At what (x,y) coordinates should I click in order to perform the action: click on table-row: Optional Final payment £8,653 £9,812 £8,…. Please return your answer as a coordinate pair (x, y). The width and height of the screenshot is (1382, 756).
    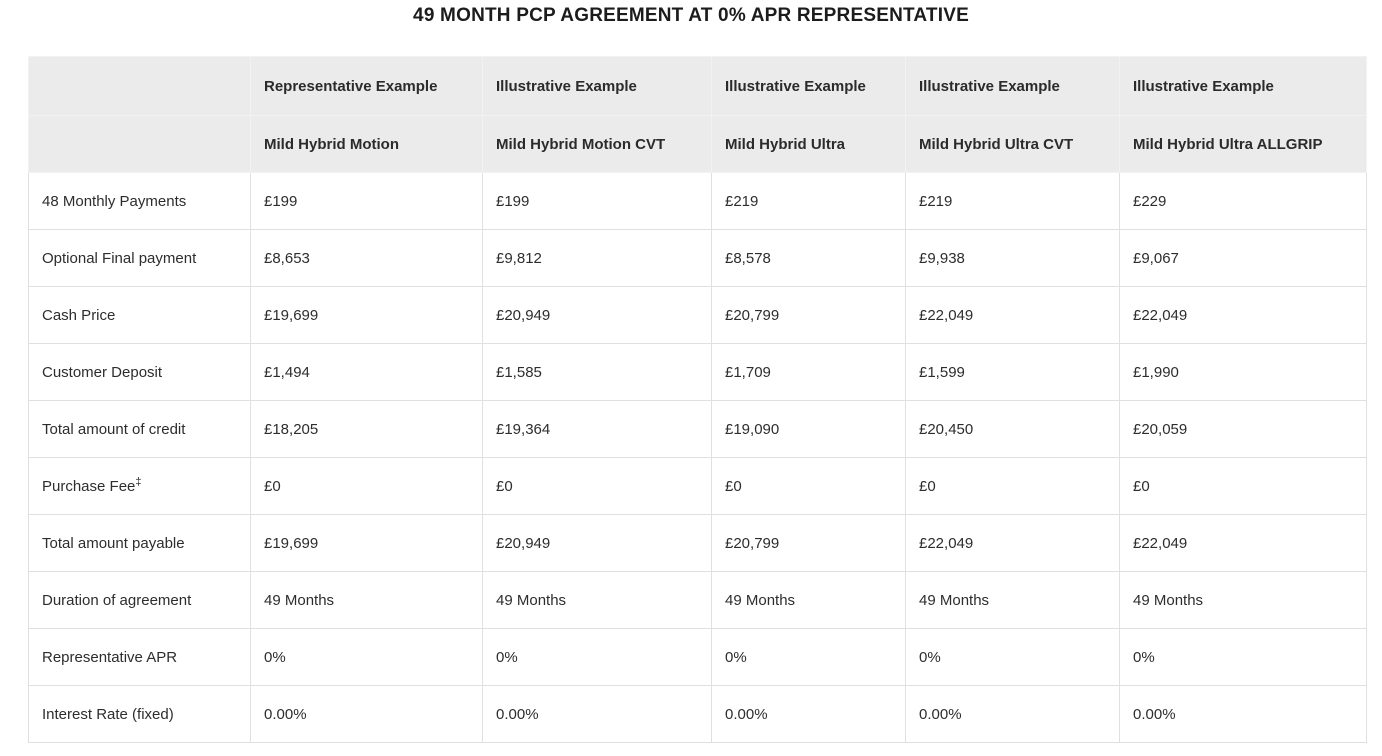
    Looking at the image, I should click on (697, 258).